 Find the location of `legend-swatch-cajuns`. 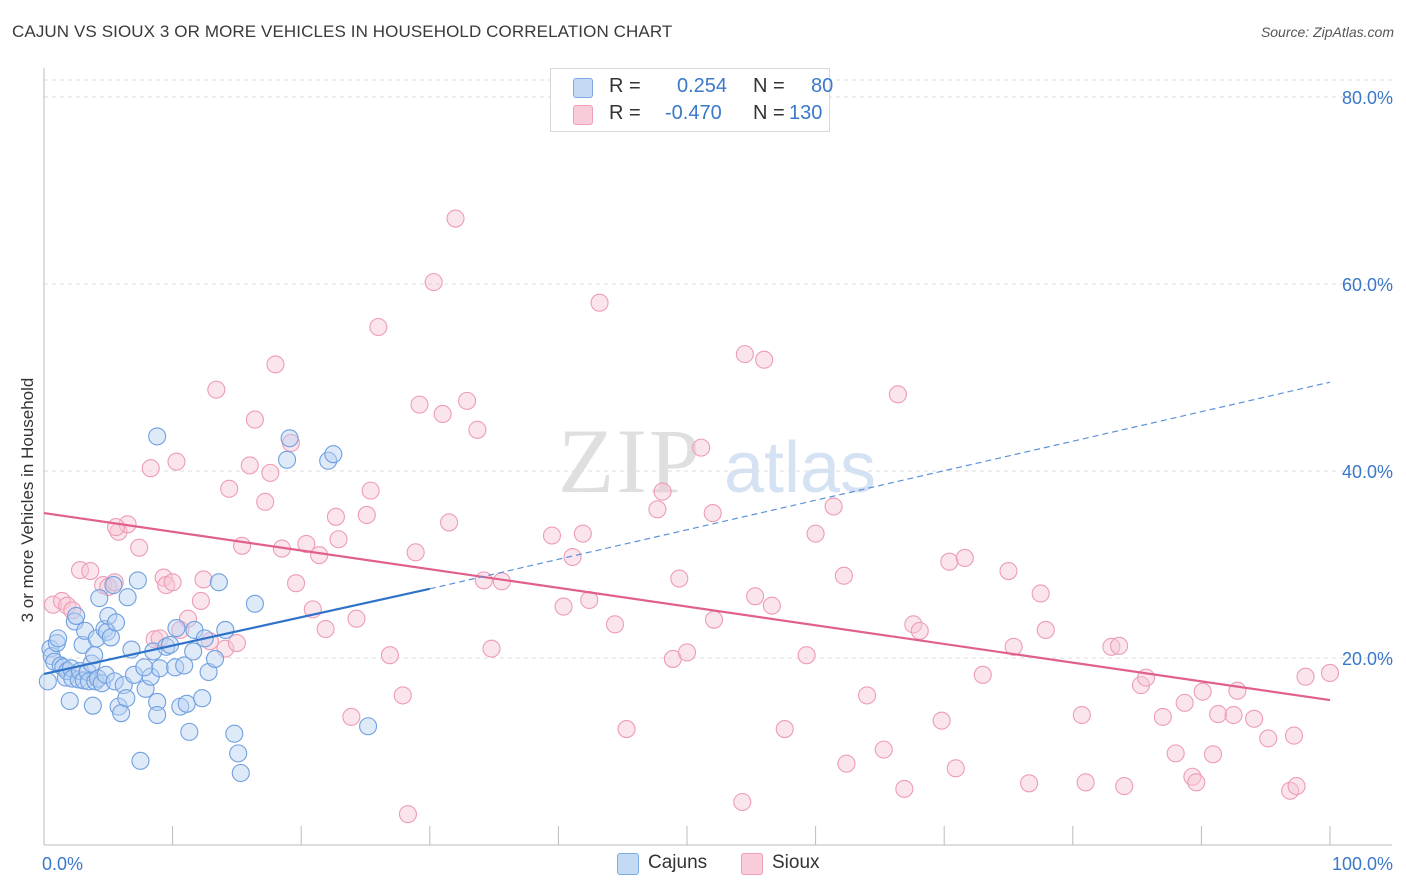

legend-swatch-cajuns is located at coordinates (583, 88).